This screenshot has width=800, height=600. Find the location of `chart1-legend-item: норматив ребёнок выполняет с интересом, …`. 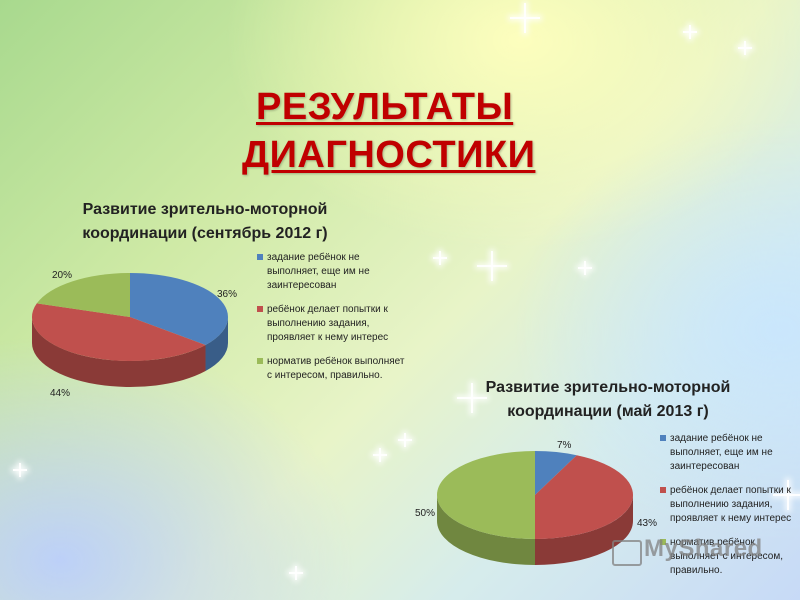

chart1-legend-item: норматив ребёнок выполняет с интересом, … is located at coordinates (332, 369).